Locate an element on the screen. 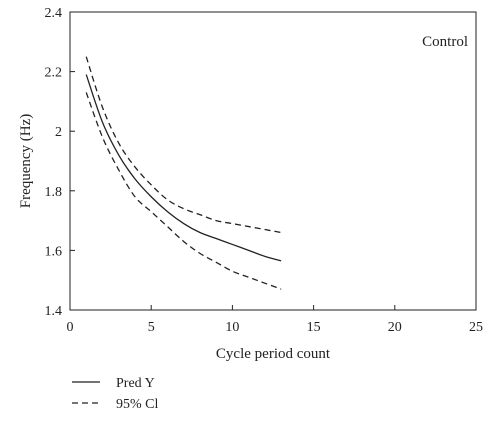  y-axis-label: Frequency (Hz) is located at coordinates (26, 161).